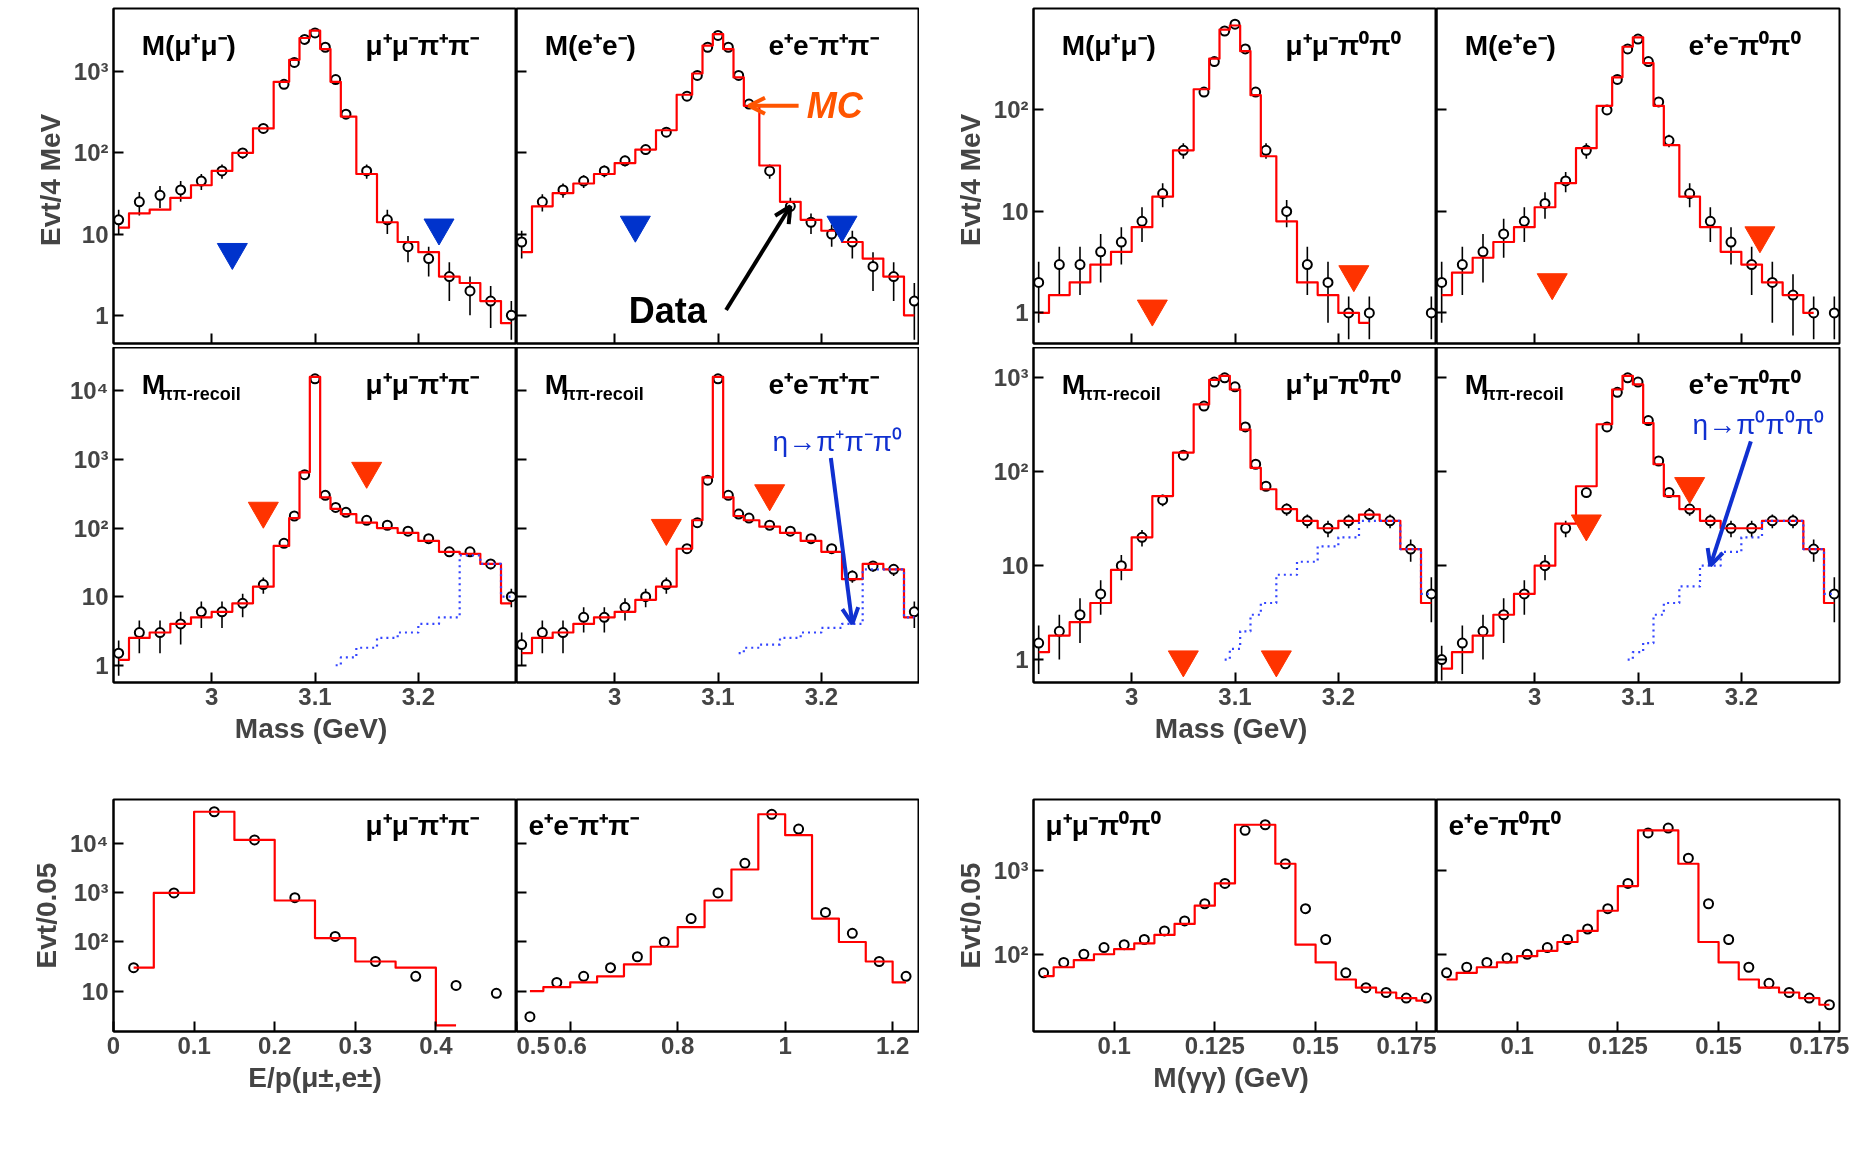 This screenshot has height=1150, width=1867. What do you see at coordinates (1231, 1077) in the screenshot?
I see `x-axis-title: M(γγ) (GeV)` at bounding box center [1231, 1077].